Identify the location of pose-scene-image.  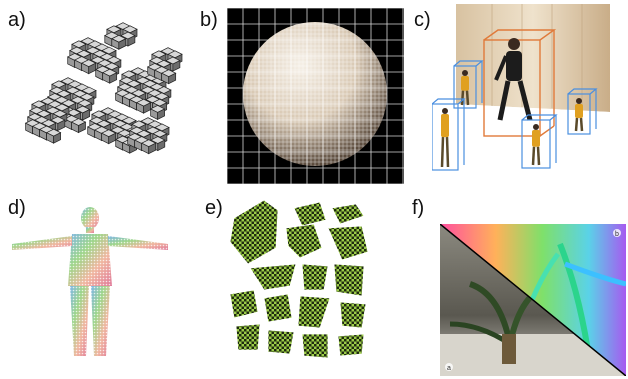
(521, 92).